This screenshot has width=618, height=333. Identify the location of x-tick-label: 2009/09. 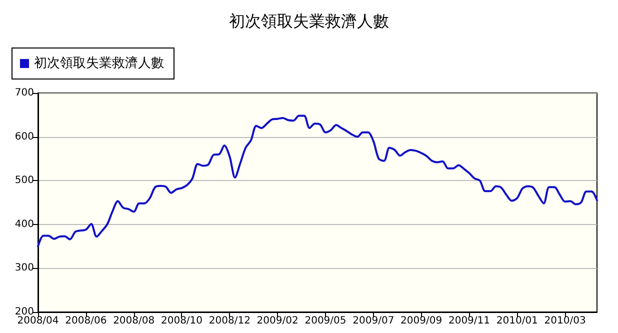
(421, 321).